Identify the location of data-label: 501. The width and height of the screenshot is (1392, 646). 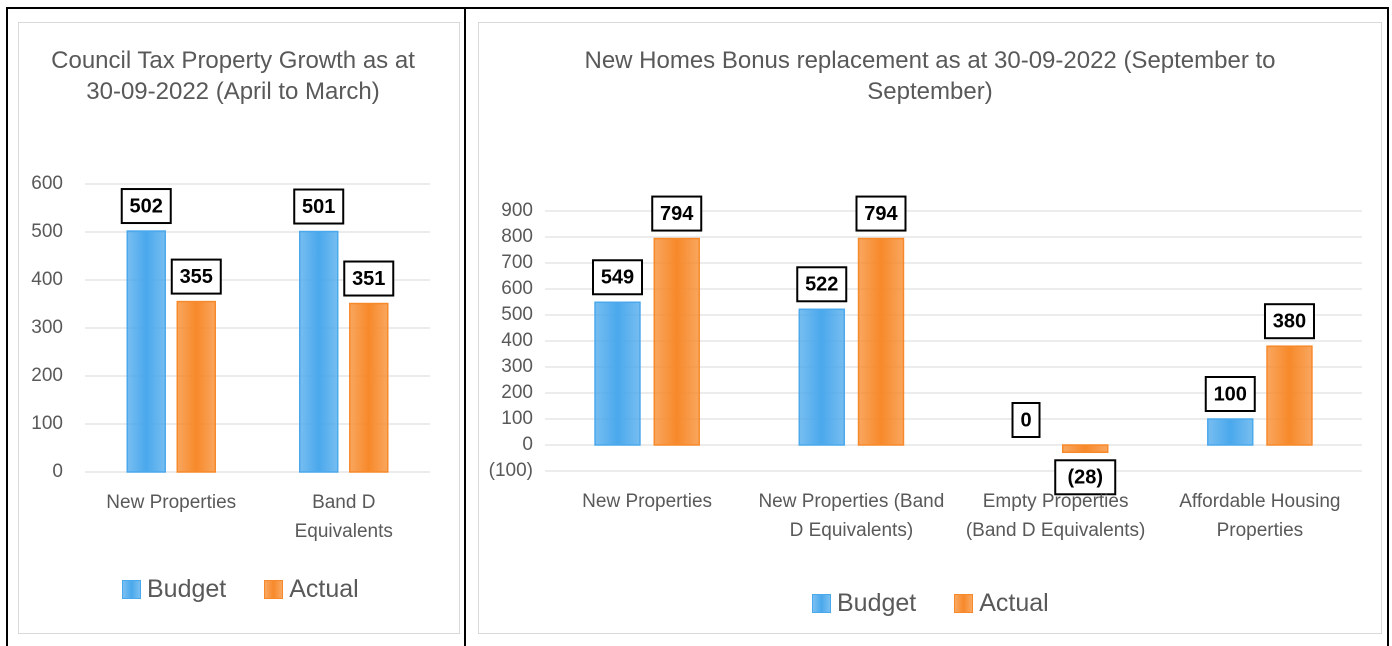
(318, 207).